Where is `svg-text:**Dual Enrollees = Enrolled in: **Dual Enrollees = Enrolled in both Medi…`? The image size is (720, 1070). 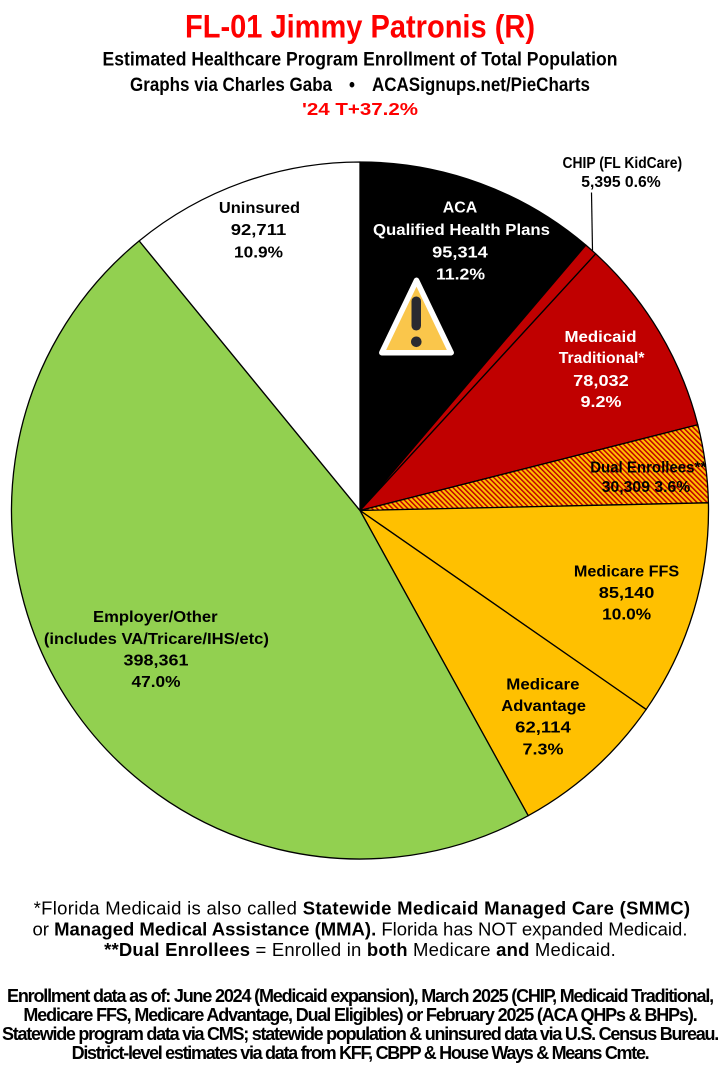 svg-text:**Dual Enrollees = Enrolled in: **Dual Enrollees = Enrolled in both Medi… is located at coordinates (360, 949).